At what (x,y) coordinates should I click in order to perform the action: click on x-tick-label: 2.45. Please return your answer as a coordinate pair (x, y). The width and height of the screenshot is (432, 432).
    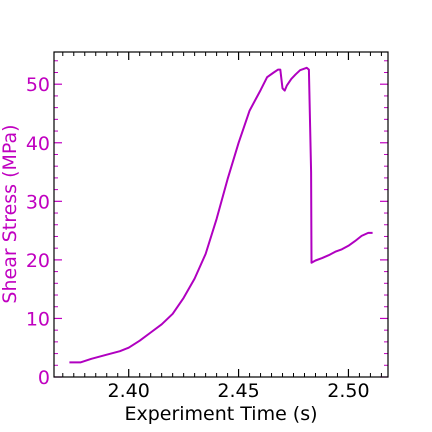
    Looking at the image, I should click on (238, 391).